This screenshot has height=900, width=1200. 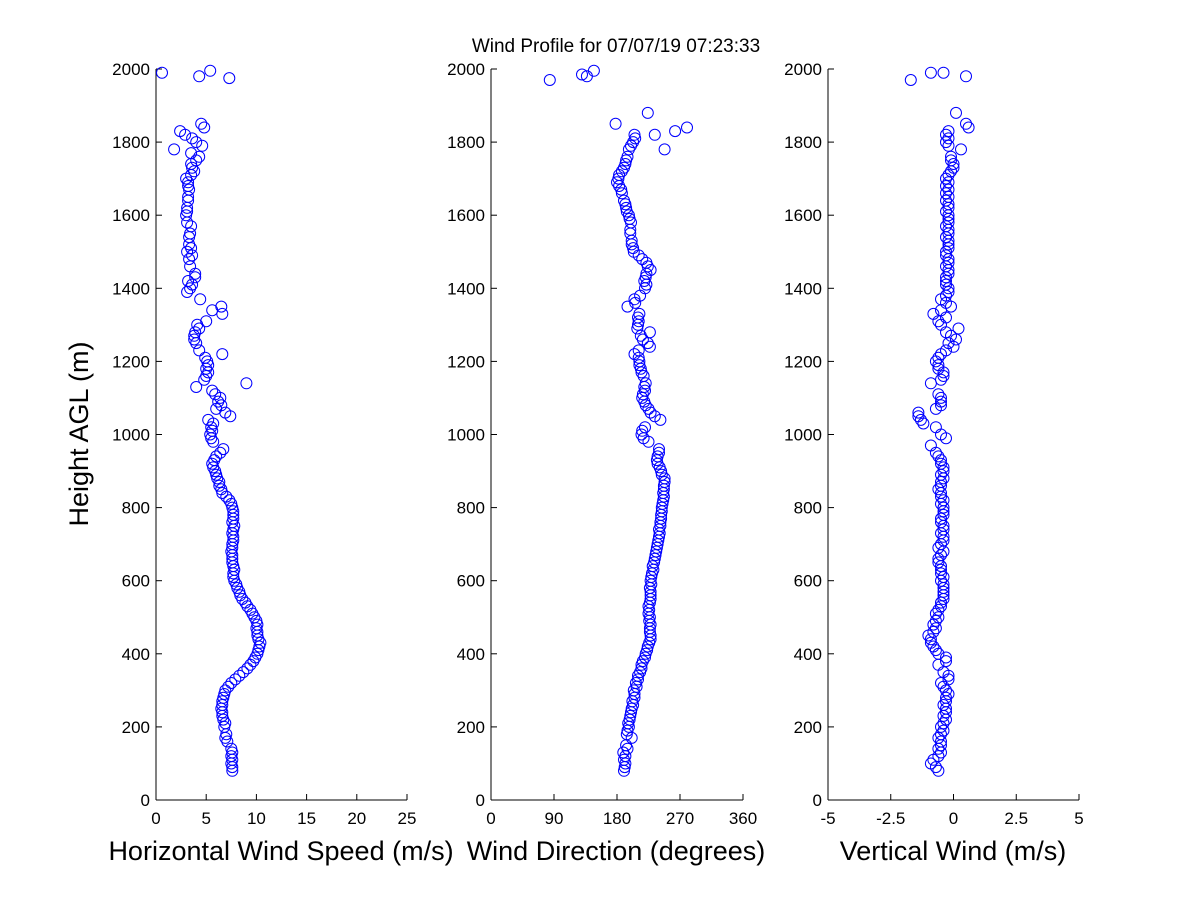 What do you see at coordinates (616, 851) in the screenshot?
I see `x-axis-label-direction: Wind Direction (degrees)` at bounding box center [616, 851].